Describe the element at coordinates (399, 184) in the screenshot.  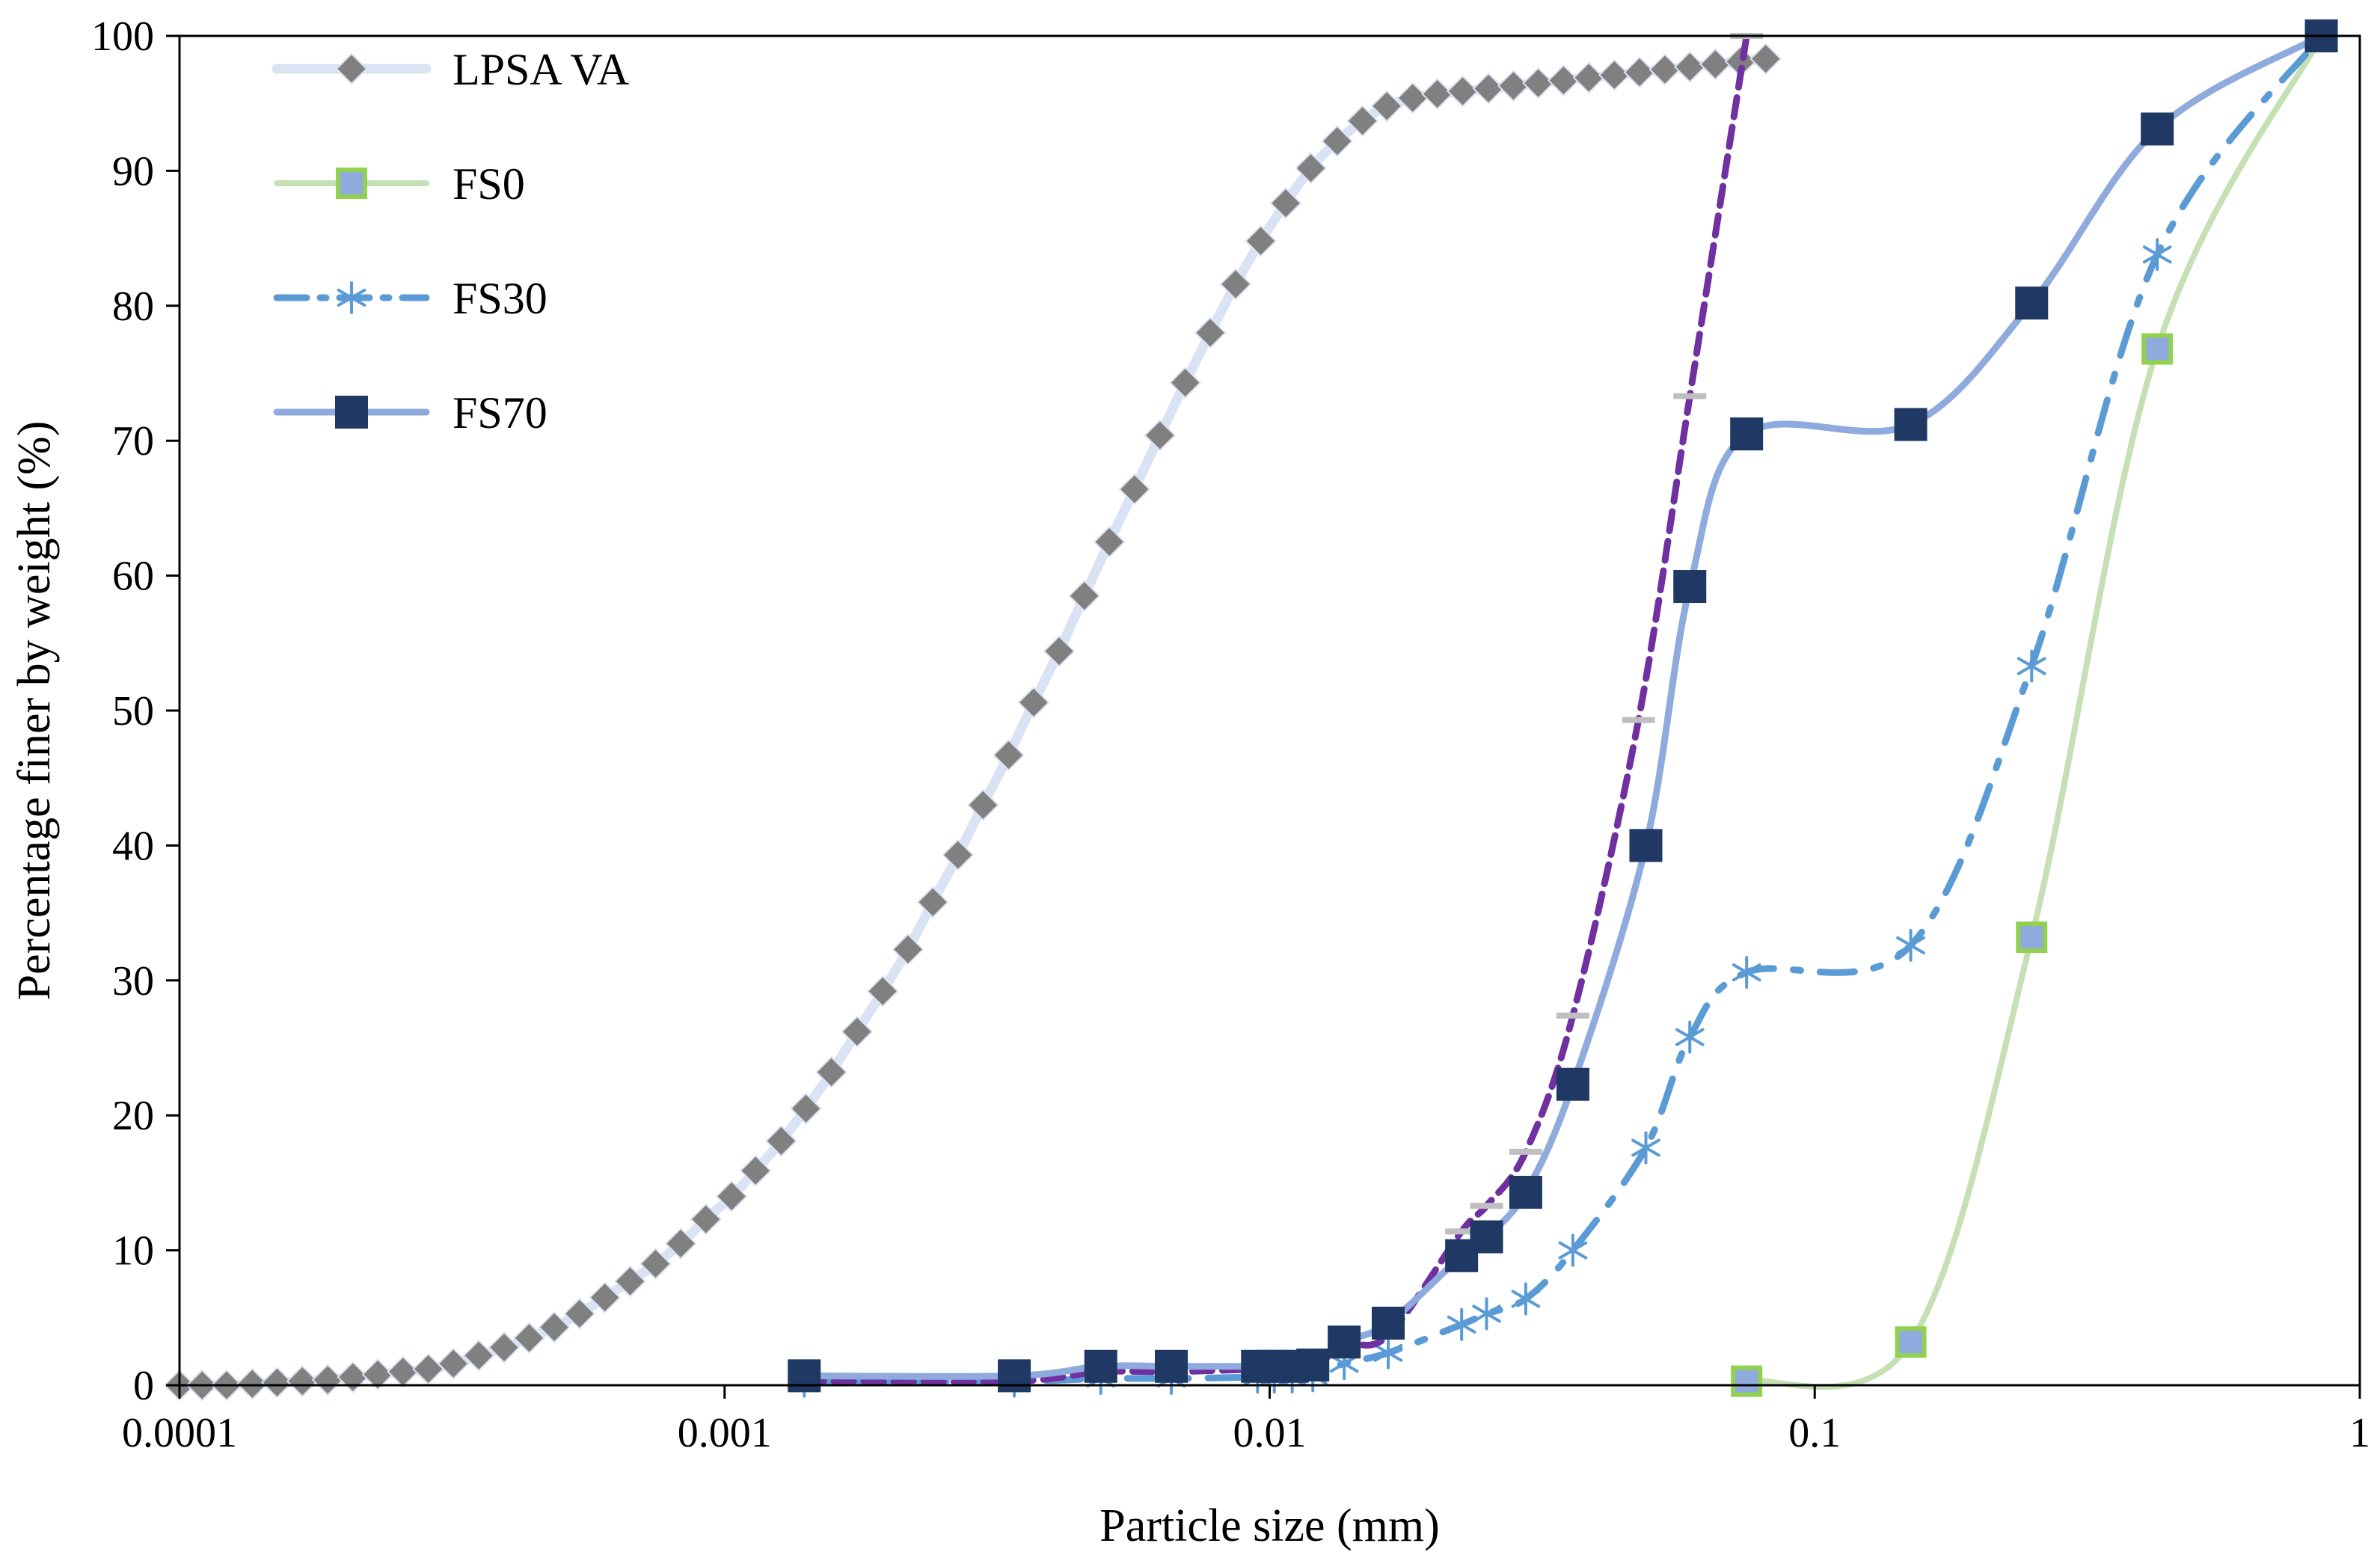
I see `legend-item-fs0: FS0` at that location.